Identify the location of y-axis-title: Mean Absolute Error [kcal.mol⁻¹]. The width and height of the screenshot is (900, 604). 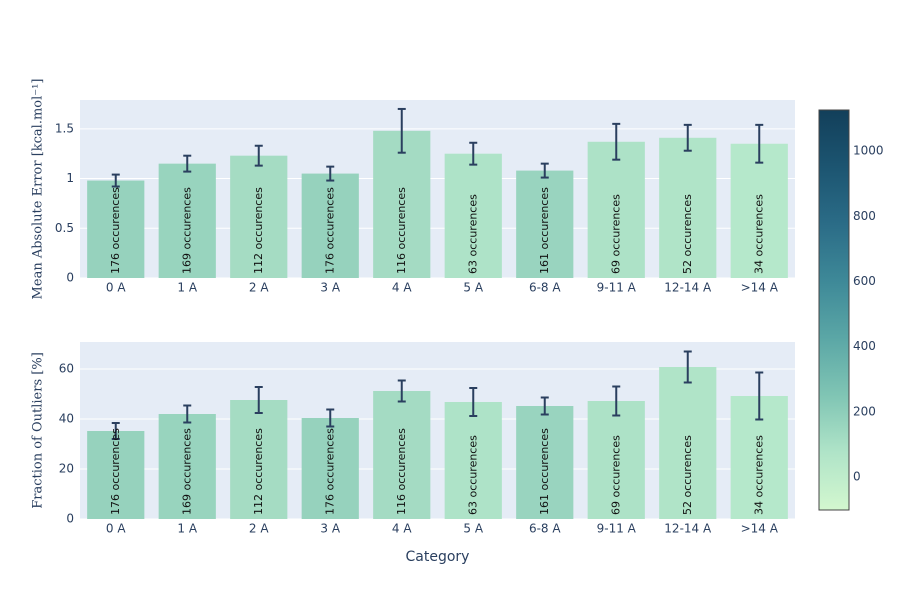
(38, 189).